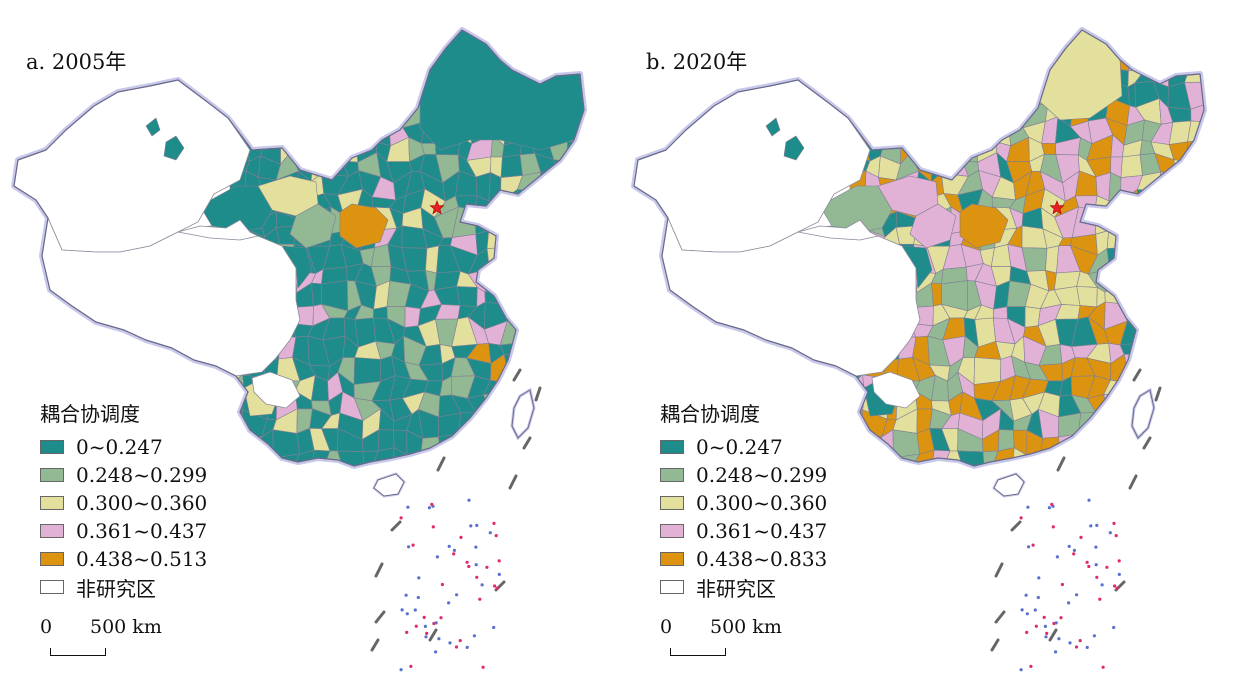  What do you see at coordinates (123, 412) in the screenshot?
I see `legend-title: 耦合协调度` at bounding box center [123, 412].